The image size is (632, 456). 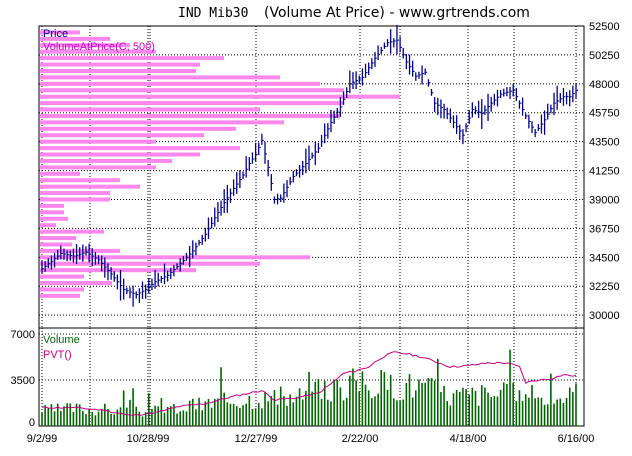 I want to click on x-tick-label: 6/16/00, so click(x=576, y=439).